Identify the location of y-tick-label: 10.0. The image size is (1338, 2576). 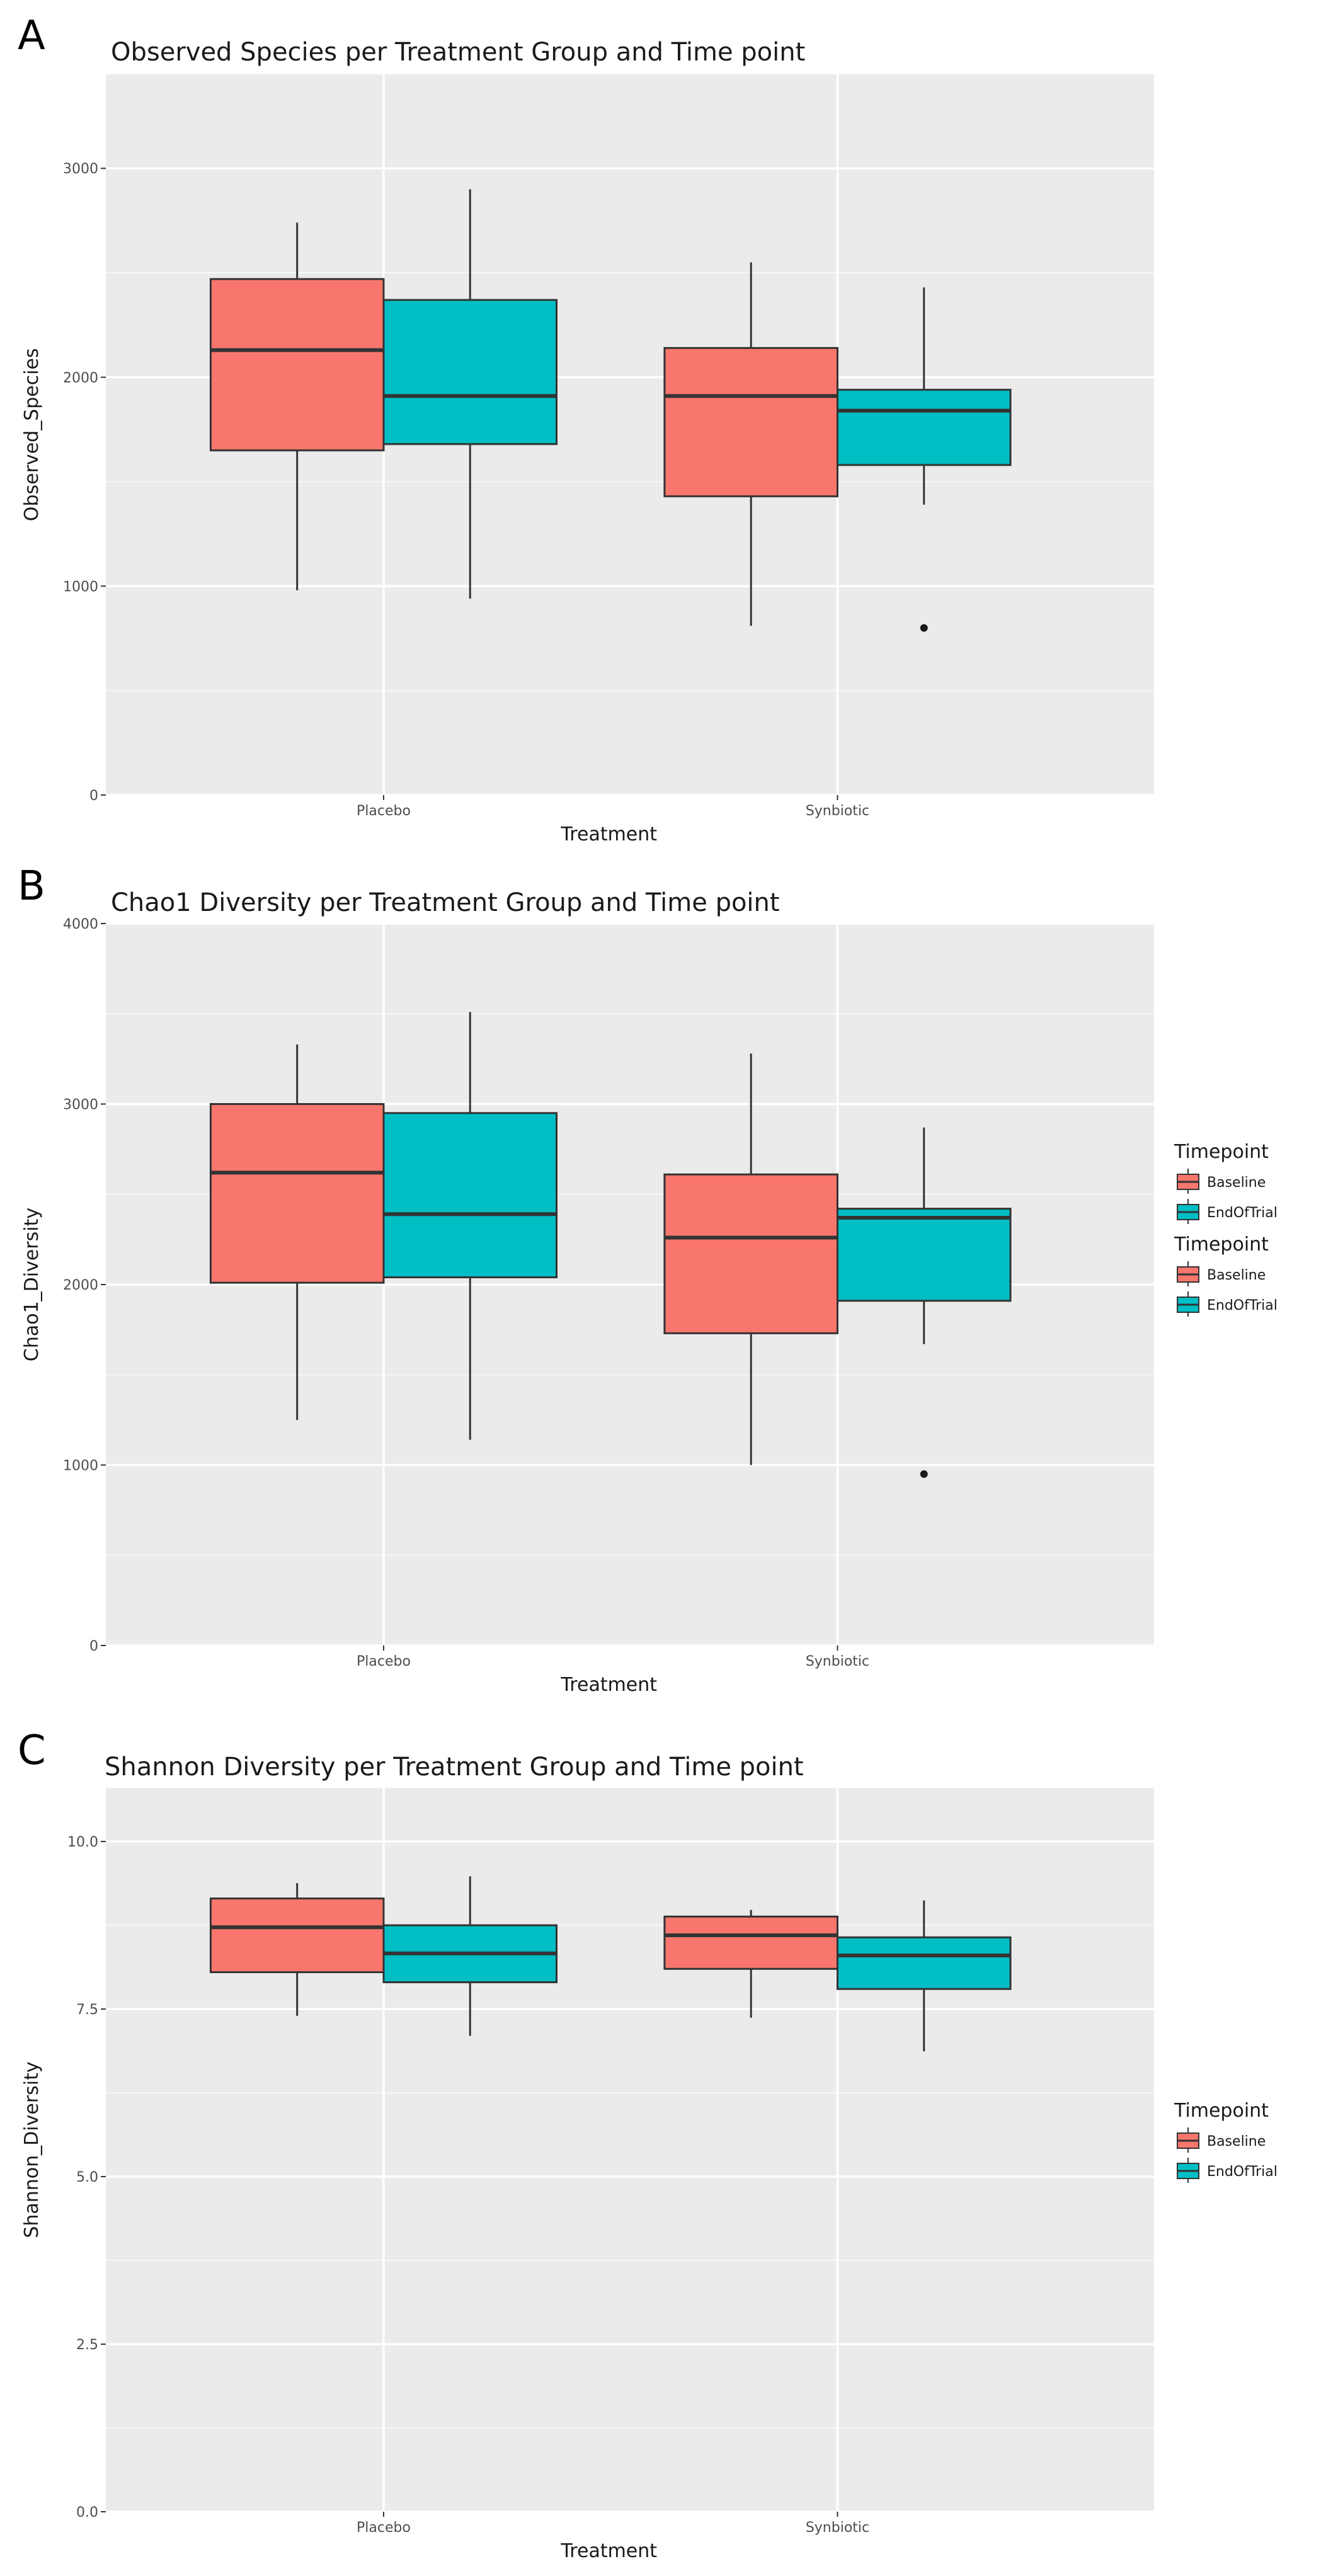
(82, 1843).